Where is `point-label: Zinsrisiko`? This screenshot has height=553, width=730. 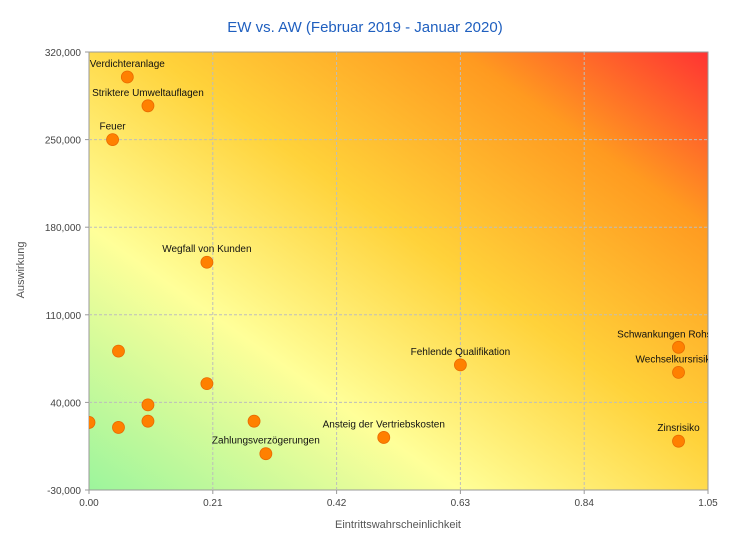 point-label: Zinsrisiko is located at coordinates (678, 428).